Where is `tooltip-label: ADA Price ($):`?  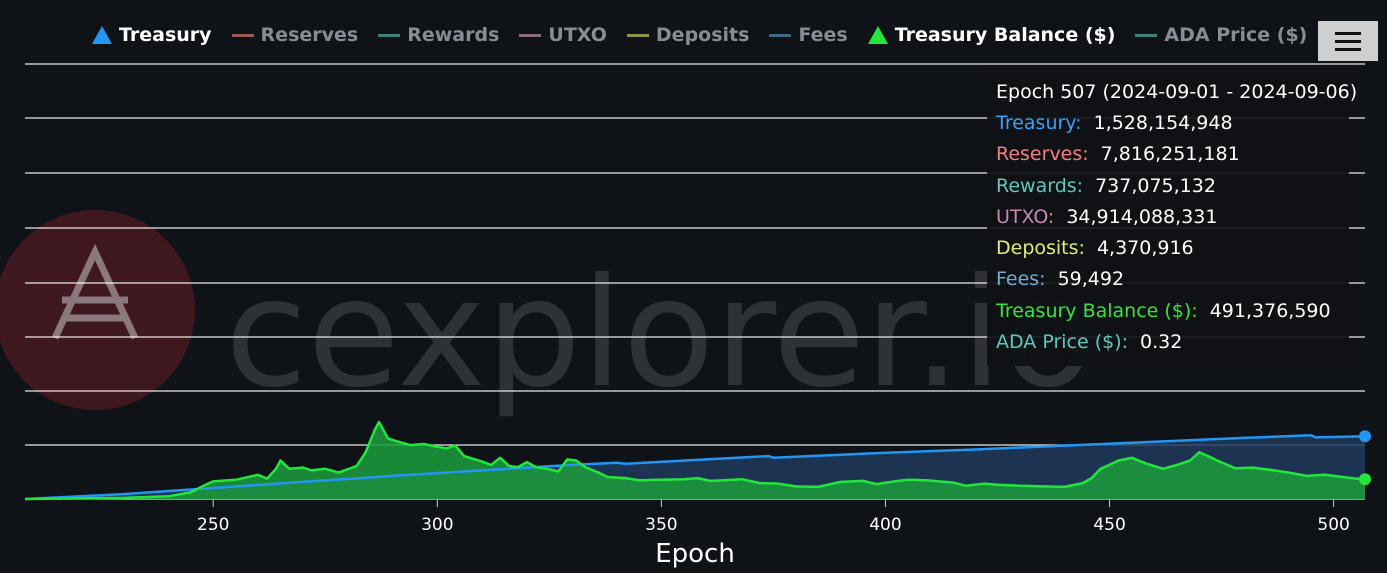 tooltip-label: ADA Price ($): is located at coordinates (1062, 342).